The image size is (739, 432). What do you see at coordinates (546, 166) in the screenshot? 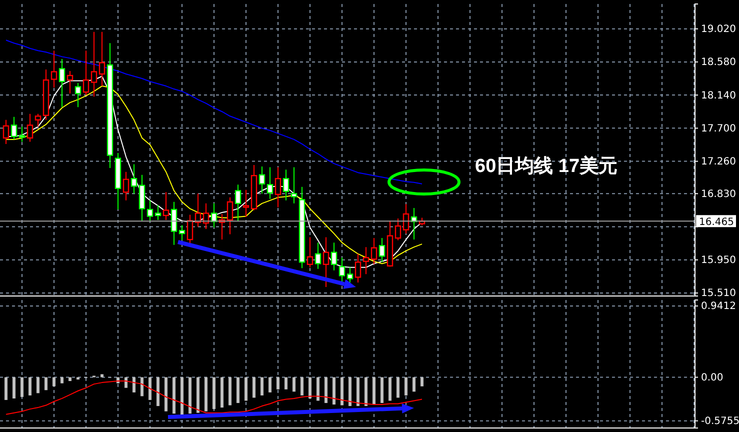
I see `text: 60日均线 17美元` at bounding box center [546, 166].